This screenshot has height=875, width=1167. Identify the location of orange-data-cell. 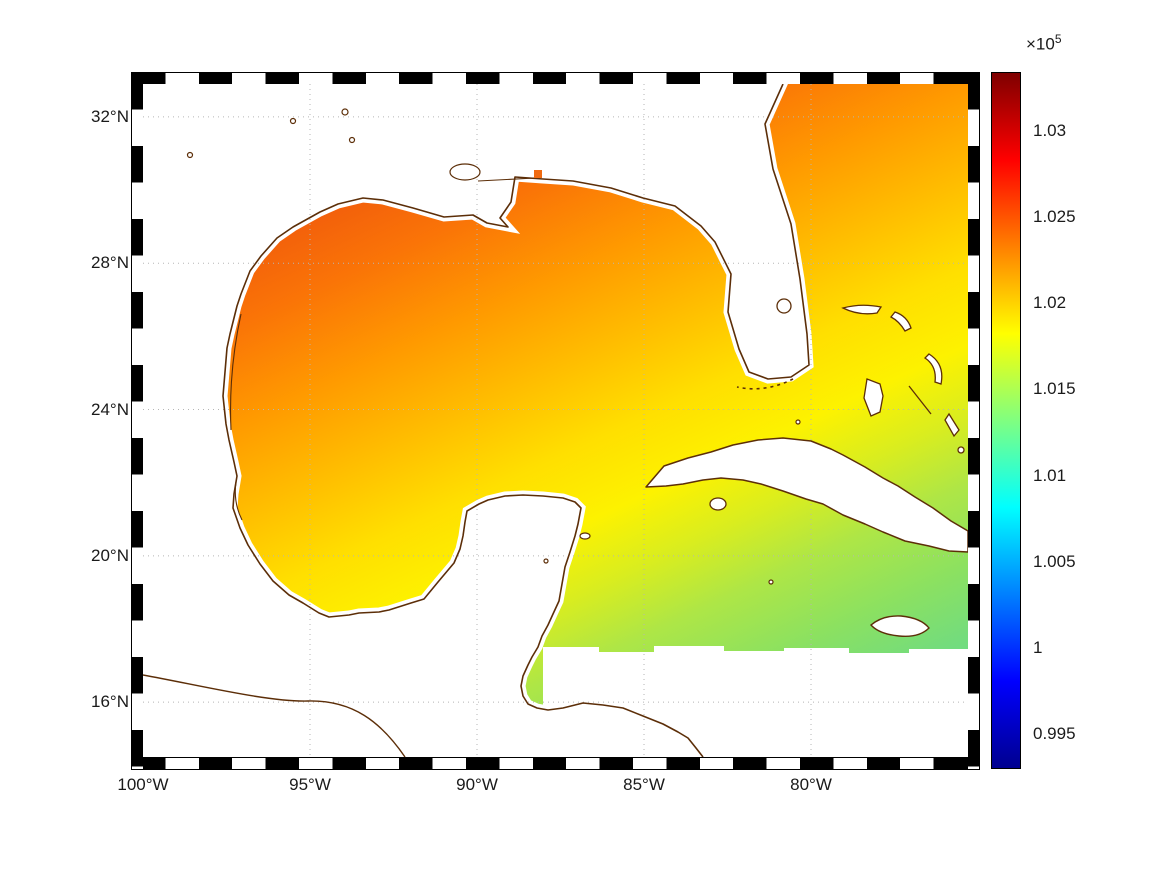
(538, 174).